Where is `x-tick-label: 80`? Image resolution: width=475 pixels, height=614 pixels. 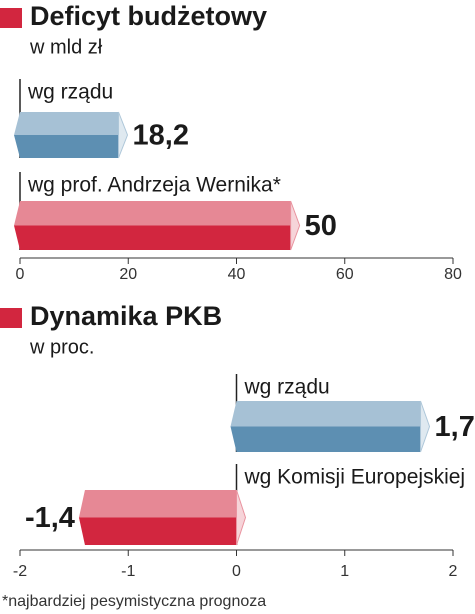 x-tick-label: 80 is located at coordinates (453, 274).